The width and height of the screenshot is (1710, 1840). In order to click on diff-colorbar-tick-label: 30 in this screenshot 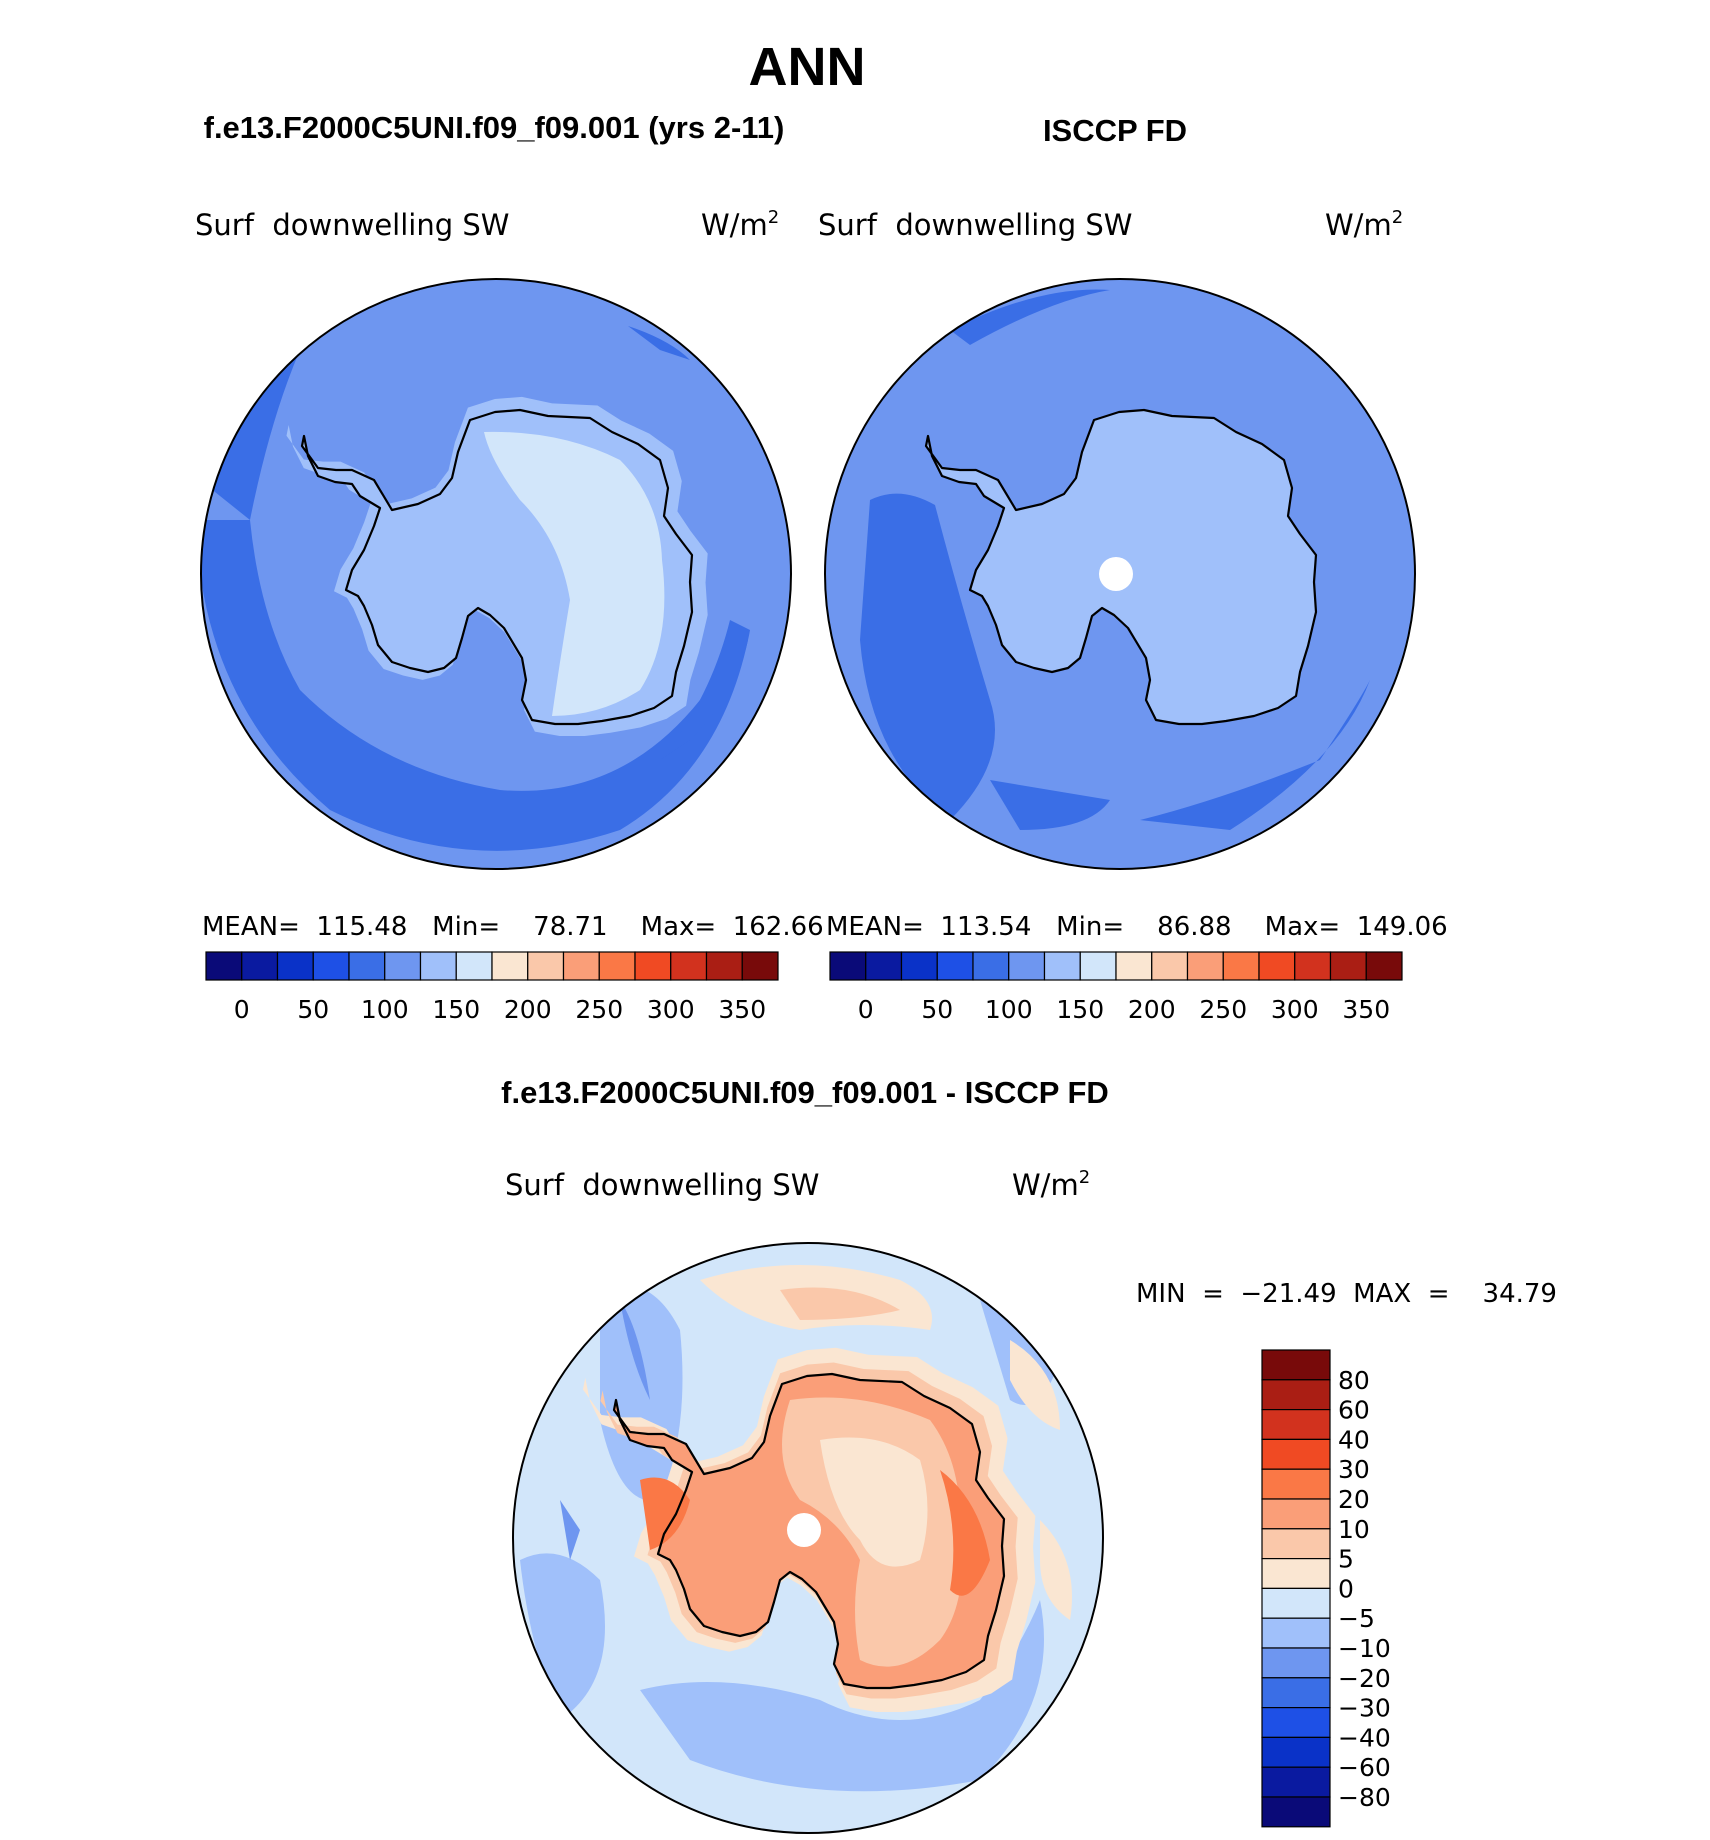, I will do `click(1354, 1469)`.